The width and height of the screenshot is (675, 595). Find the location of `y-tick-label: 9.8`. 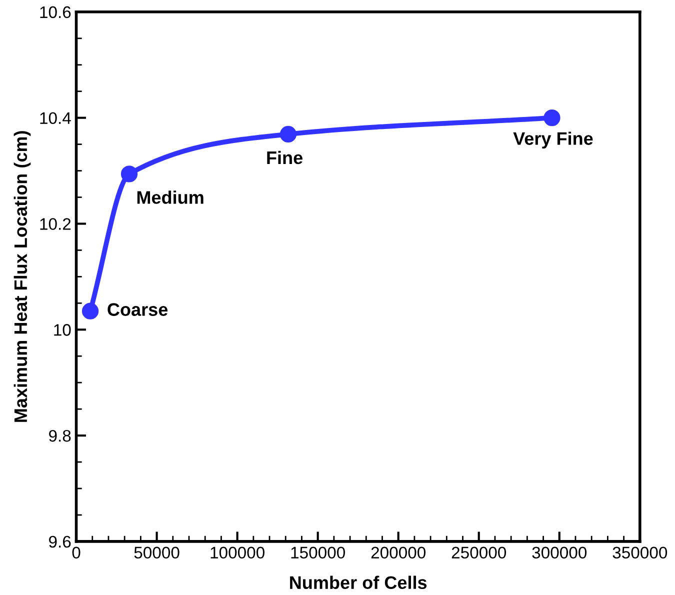

y-tick-label: 9.8 is located at coordinates (60, 436).